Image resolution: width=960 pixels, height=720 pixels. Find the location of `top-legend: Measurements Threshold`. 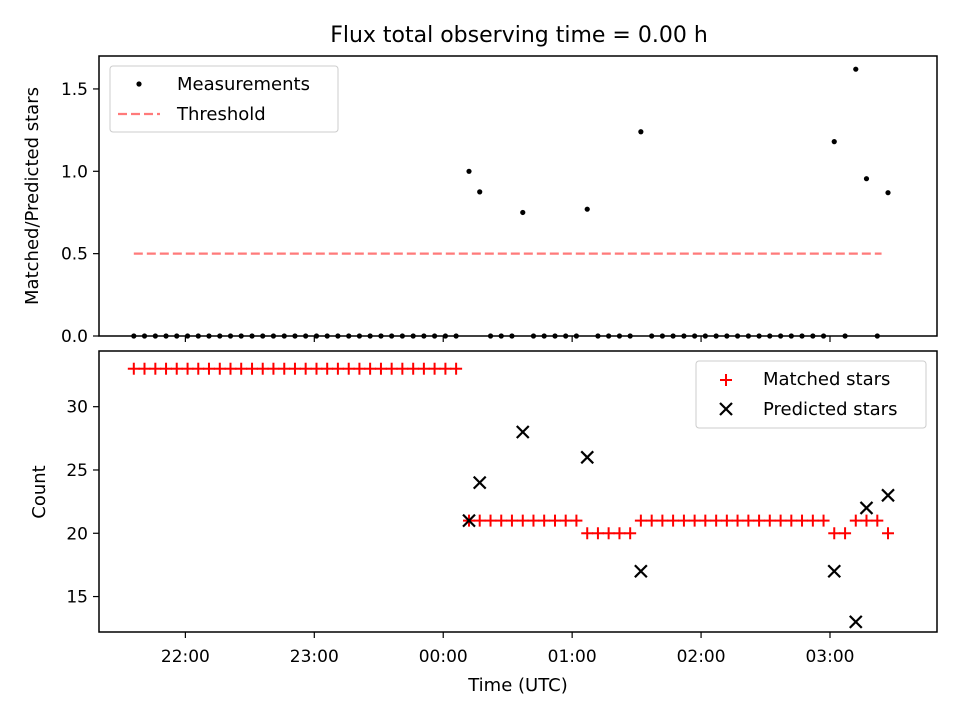

top-legend: Measurements Threshold is located at coordinates (224, 99).